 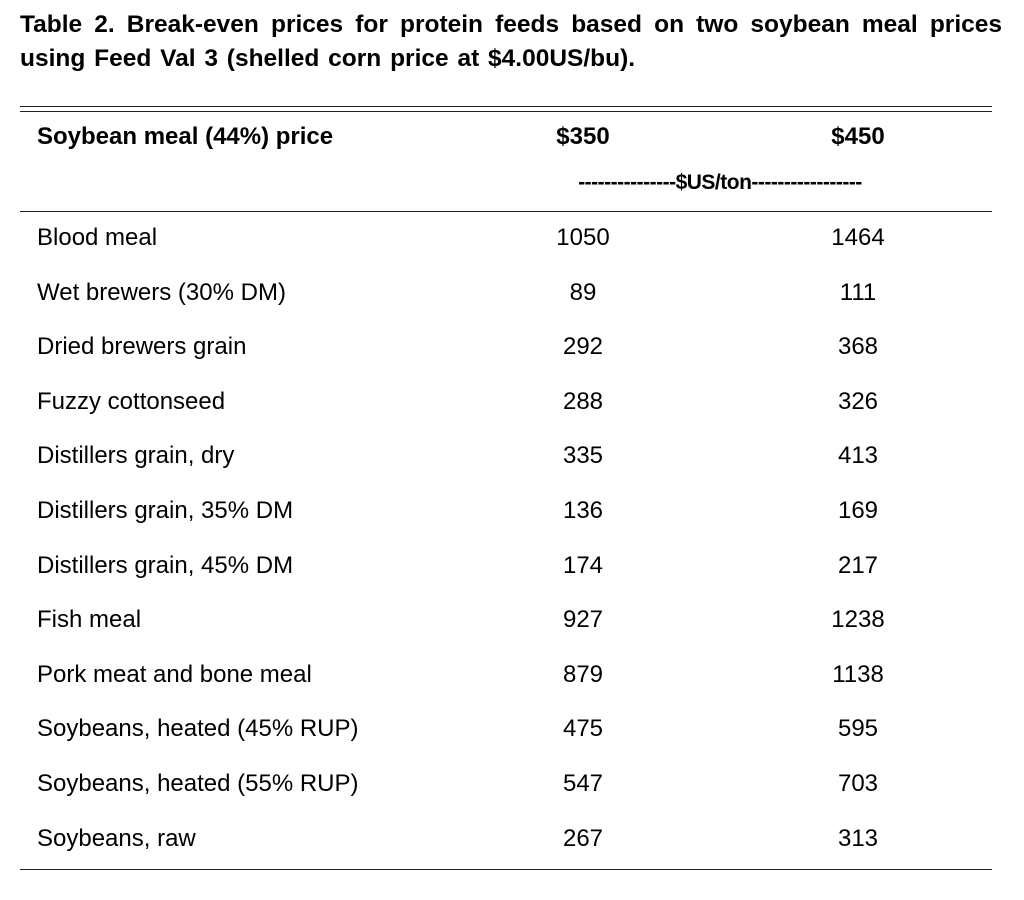 I want to click on price-cell: 326, so click(x=858, y=401).